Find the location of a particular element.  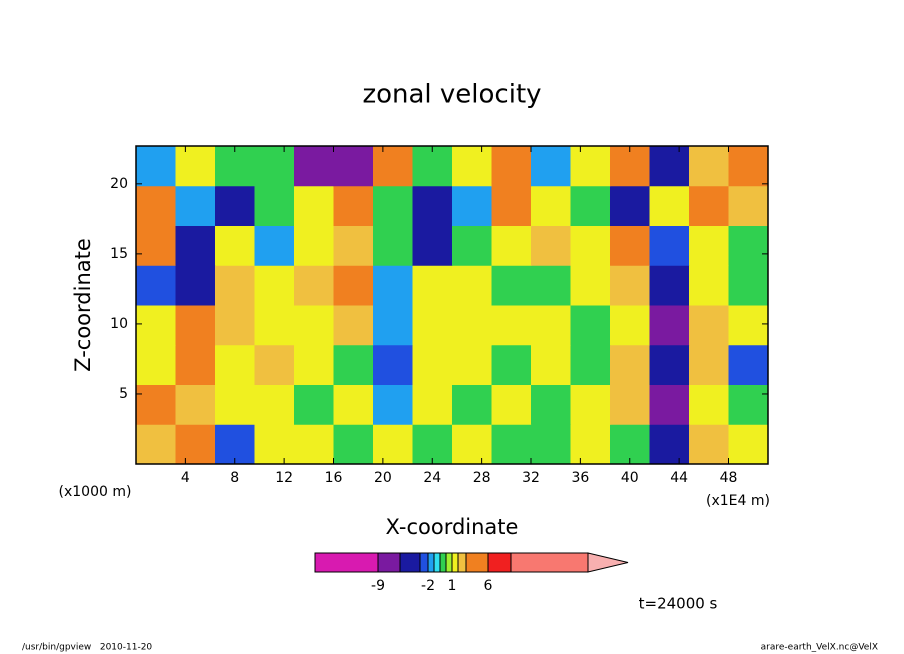

colorbar-tick-label: 6 is located at coordinates (488, 586).